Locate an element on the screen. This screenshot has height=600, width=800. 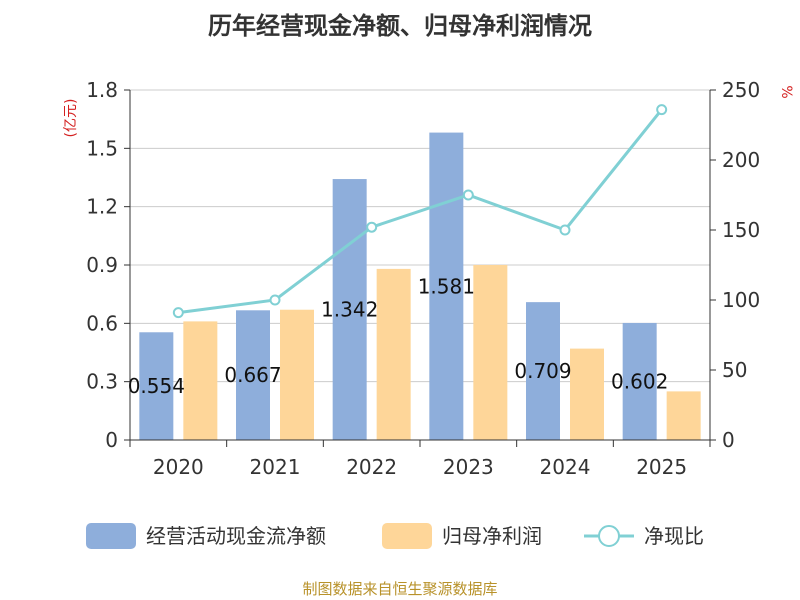
y-right-tick-label: 150 is located at coordinates (741, 230).